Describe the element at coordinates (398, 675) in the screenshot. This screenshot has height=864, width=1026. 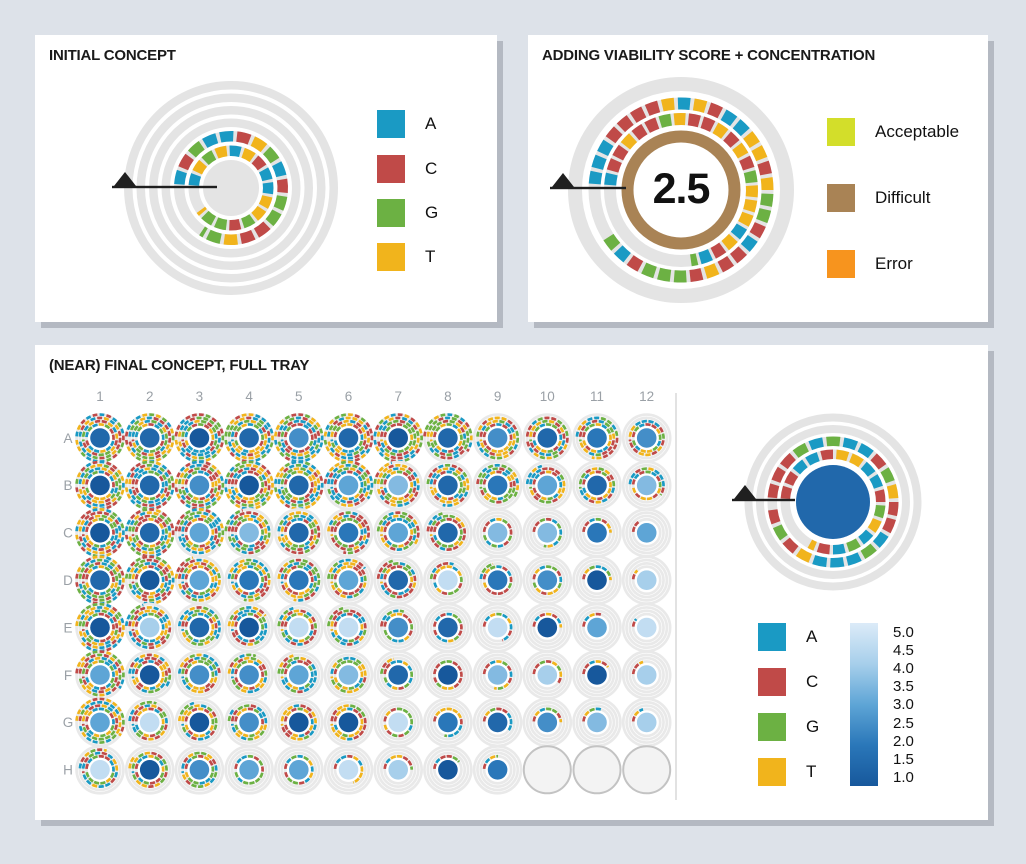
I see `well-center-F7` at that location.